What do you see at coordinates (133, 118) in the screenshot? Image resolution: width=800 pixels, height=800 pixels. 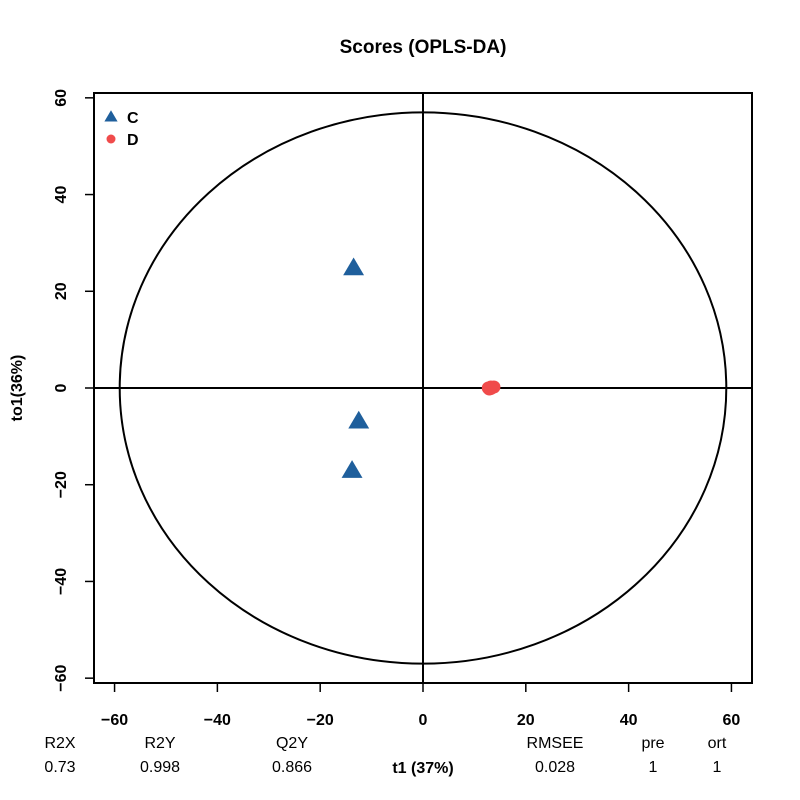 I see `legend-label-c: C` at bounding box center [133, 118].